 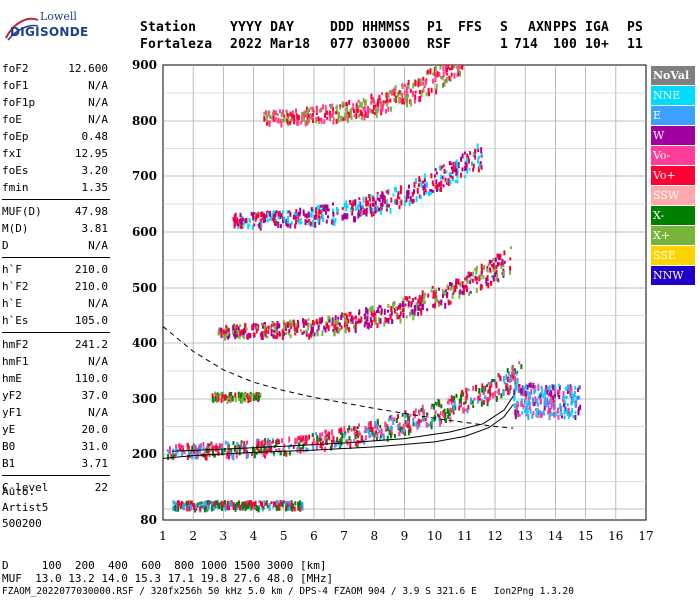 What do you see at coordinates (504, 27) in the screenshot?
I see `header-label-5: S` at bounding box center [504, 27].